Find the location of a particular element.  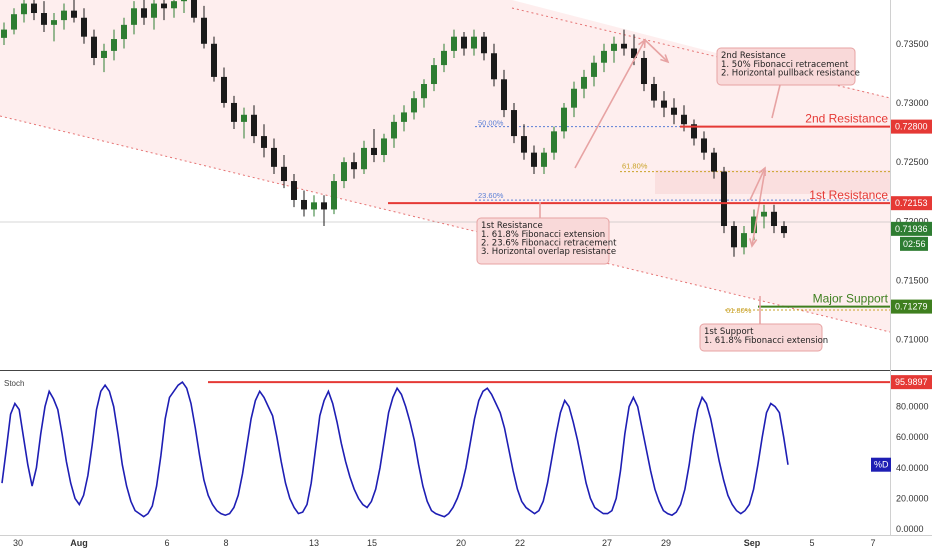

time-tick-label: 13 is located at coordinates (314, 543).